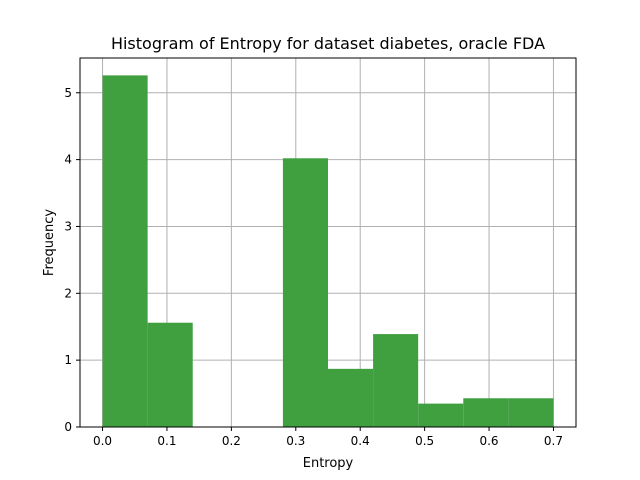  What do you see at coordinates (72, 260) in the screenshot?
I see `y-axis-ticks: 0 1 2 3 4 5` at bounding box center [72, 260].